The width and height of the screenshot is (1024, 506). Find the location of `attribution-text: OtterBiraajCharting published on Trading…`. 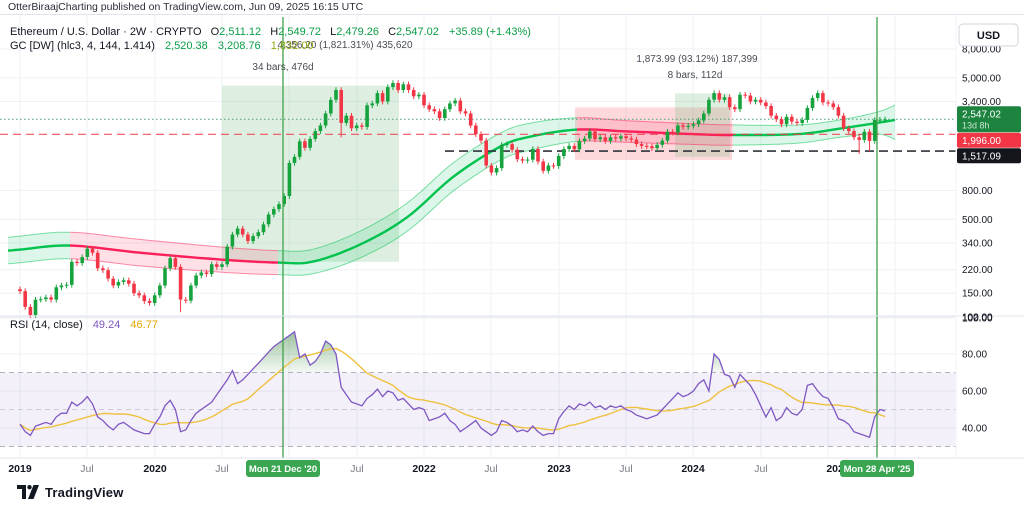

attribution-text: OtterBiraajCharting published on Trading… is located at coordinates (186, 7).